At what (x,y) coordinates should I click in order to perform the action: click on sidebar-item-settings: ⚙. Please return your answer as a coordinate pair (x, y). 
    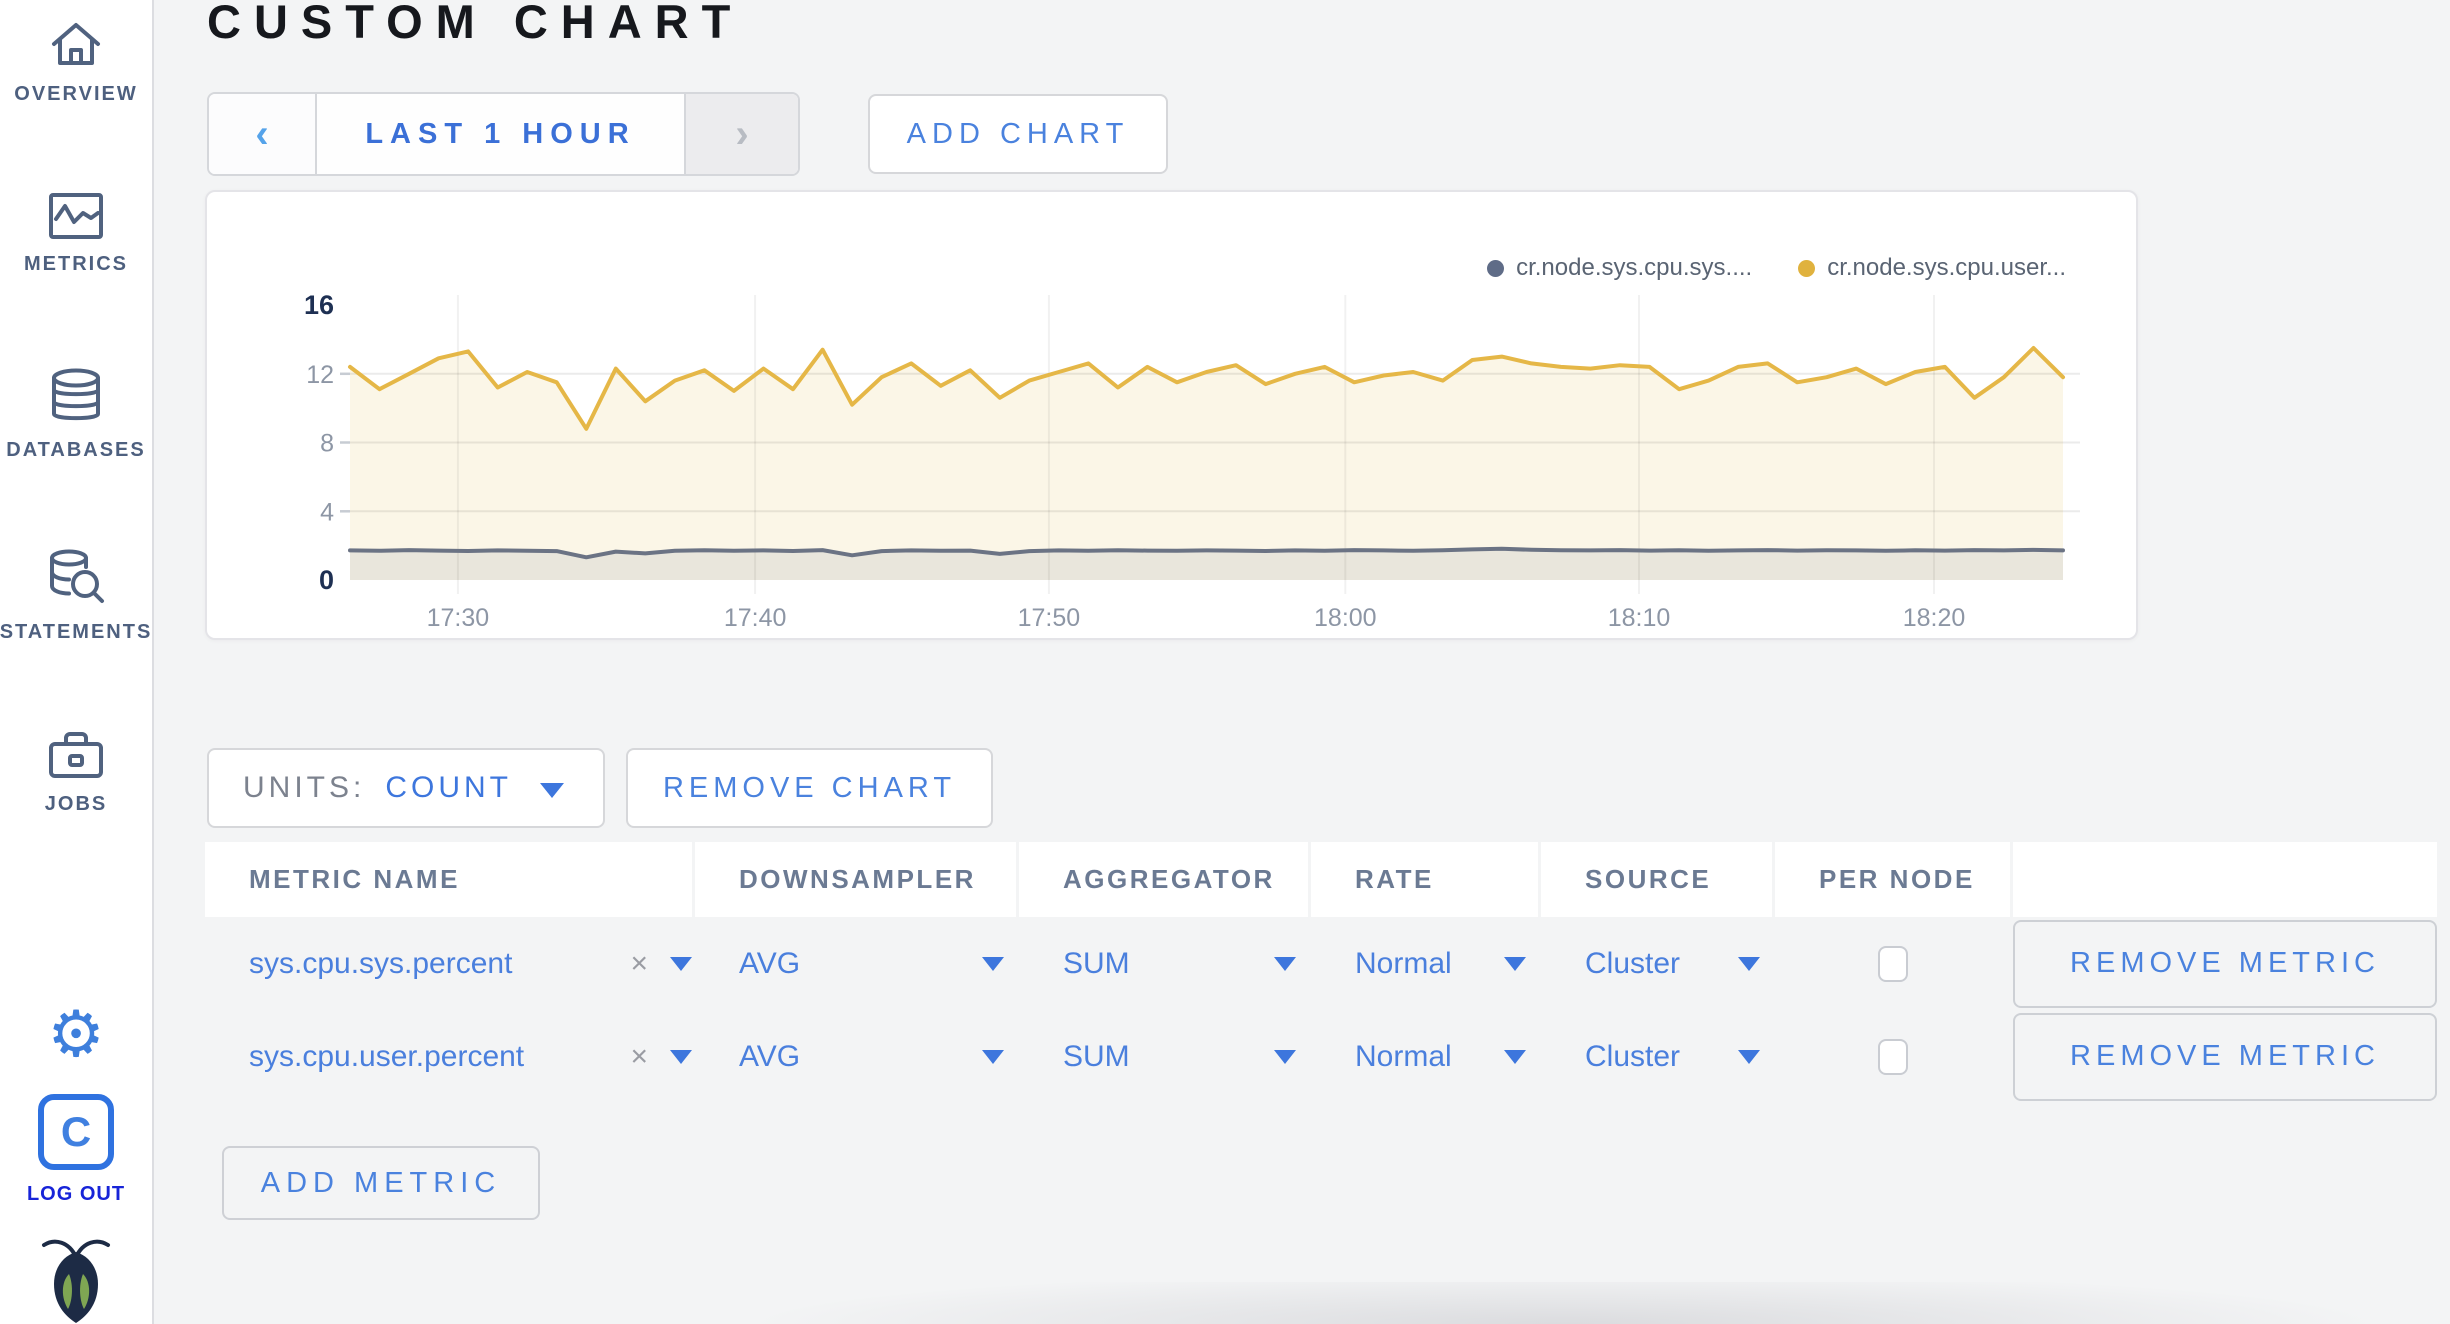
    Looking at the image, I should click on (76, 1034).